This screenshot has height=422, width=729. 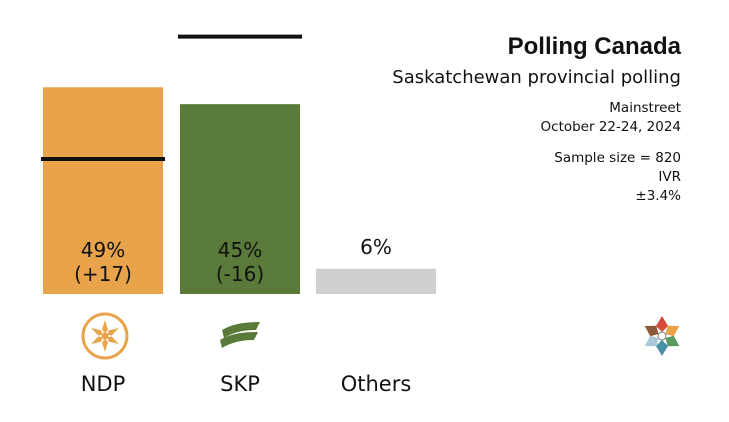 What do you see at coordinates (103, 262) in the screenshot?
I see `value-label-ndp: 49% (+17)` at bounding box center [103, 262].